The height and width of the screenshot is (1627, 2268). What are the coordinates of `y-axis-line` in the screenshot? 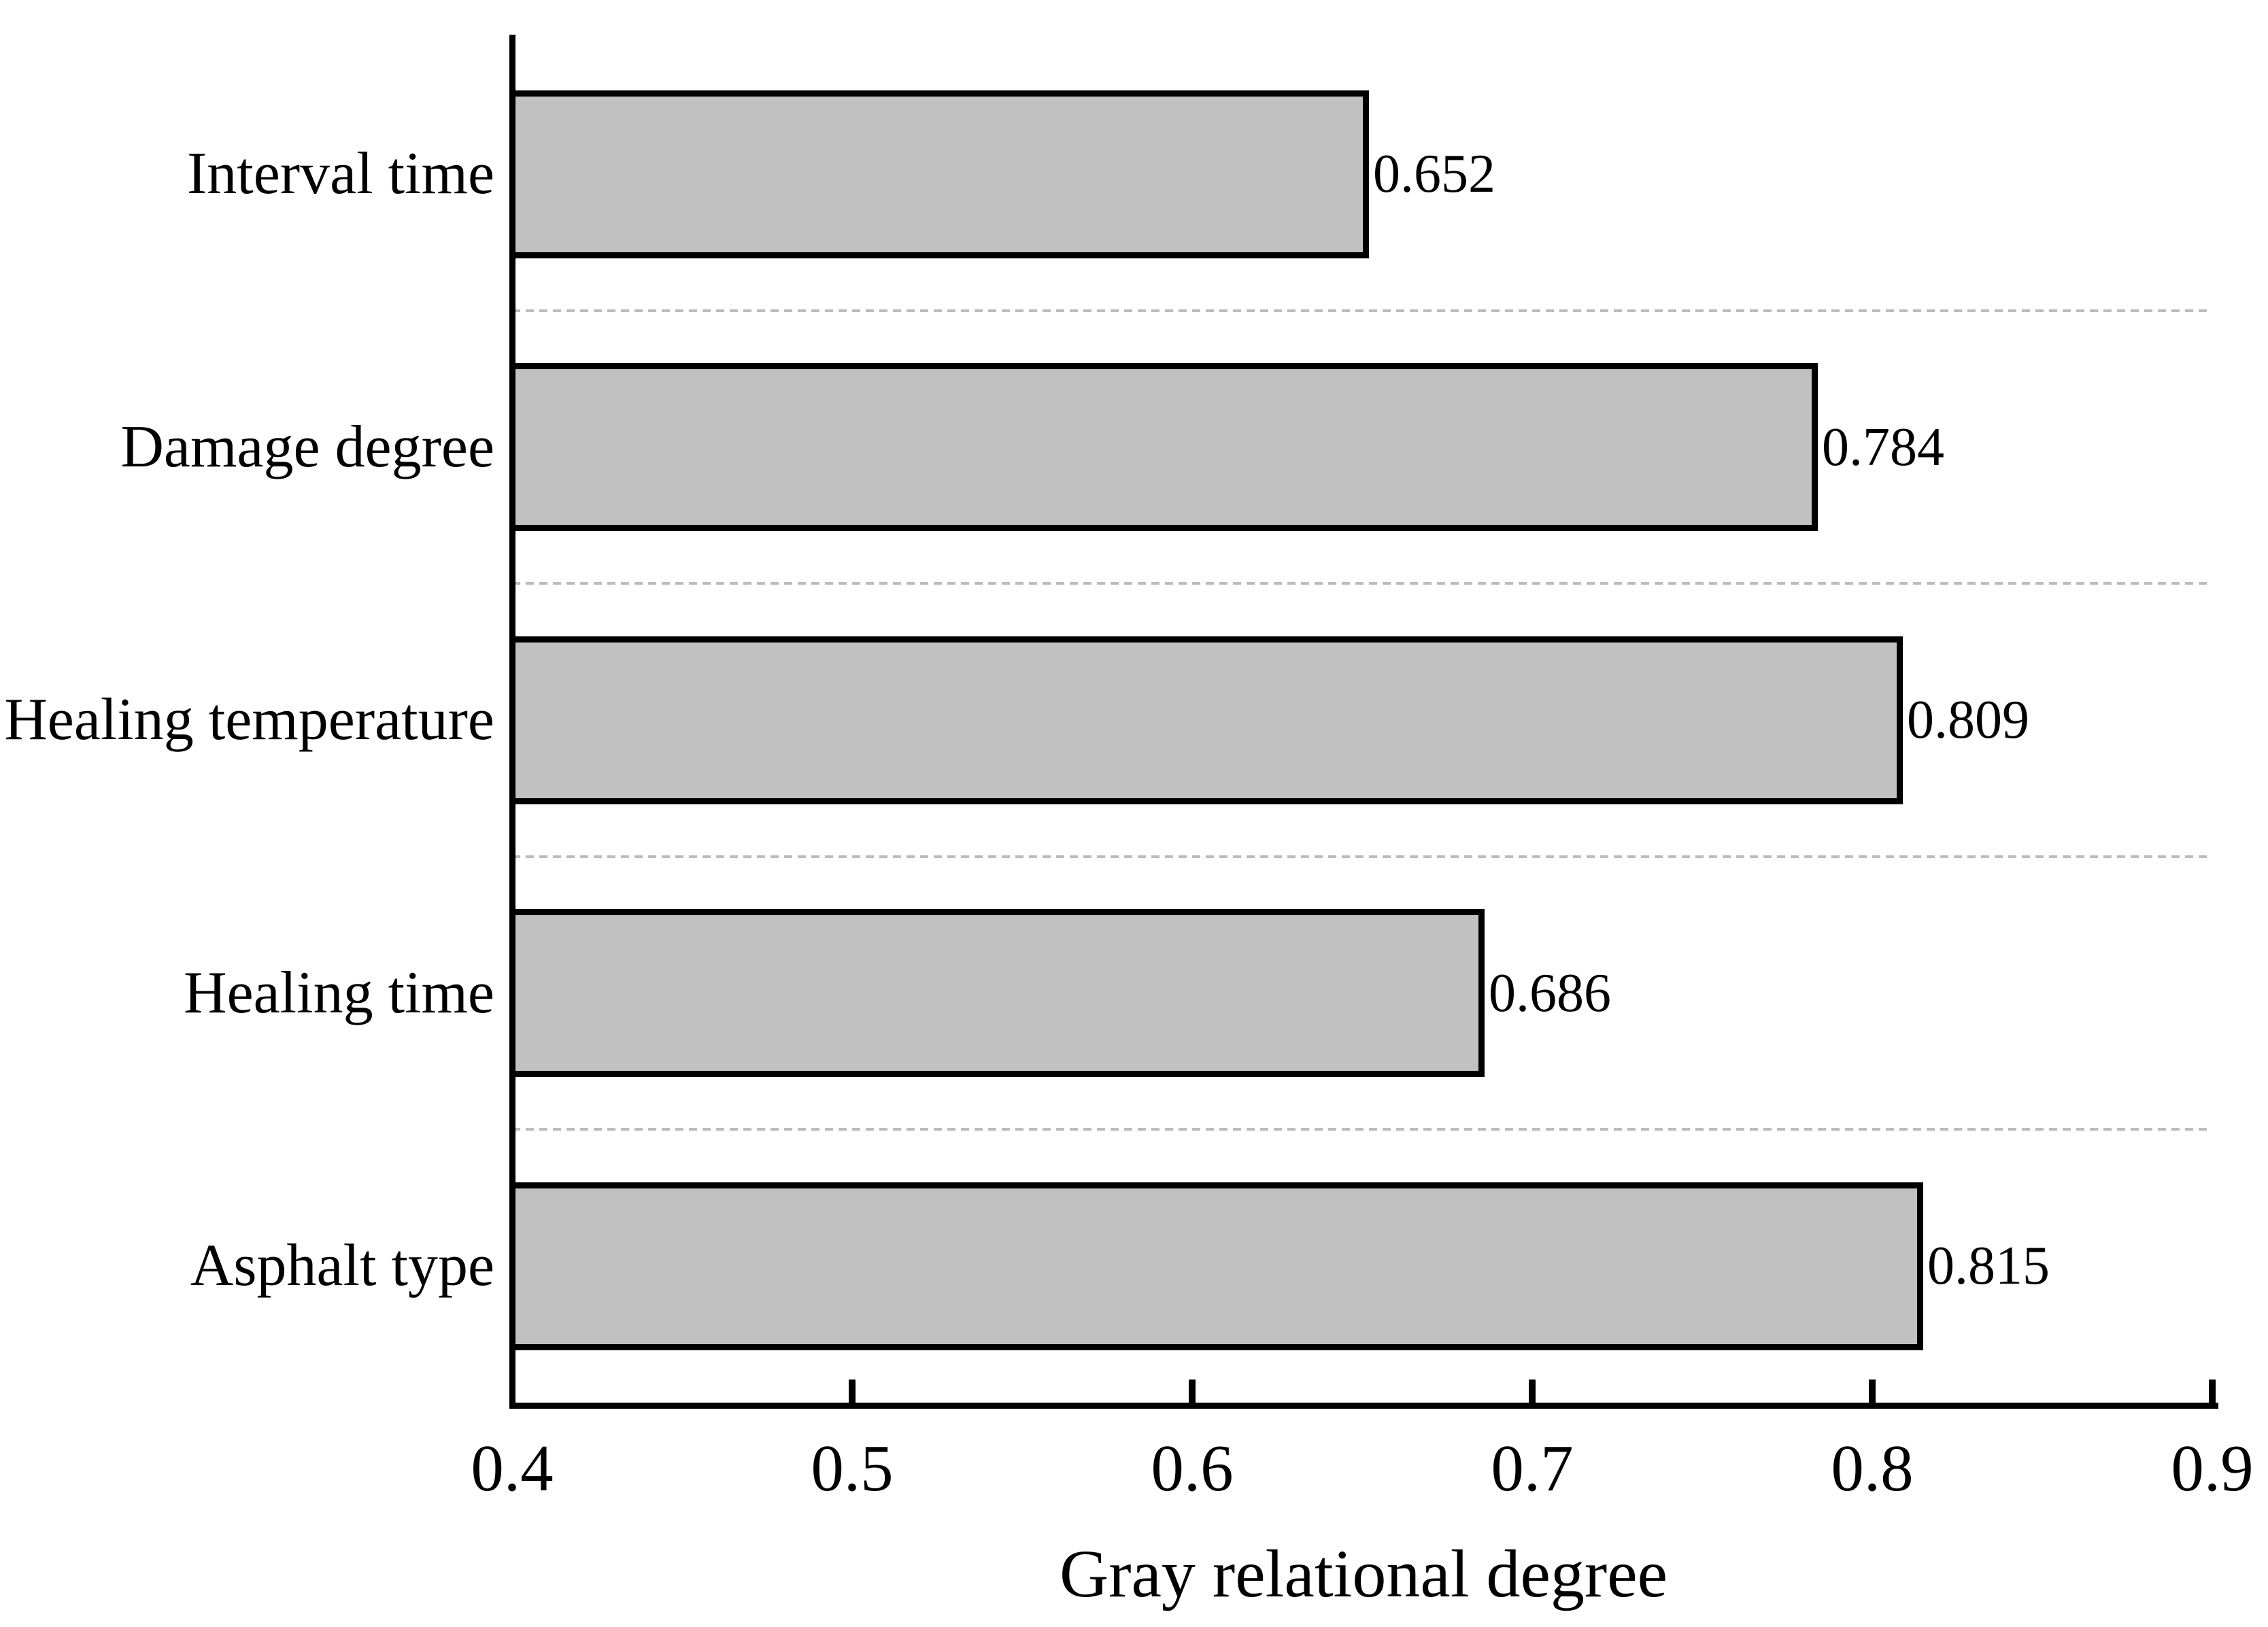 It's located at (512, 722).